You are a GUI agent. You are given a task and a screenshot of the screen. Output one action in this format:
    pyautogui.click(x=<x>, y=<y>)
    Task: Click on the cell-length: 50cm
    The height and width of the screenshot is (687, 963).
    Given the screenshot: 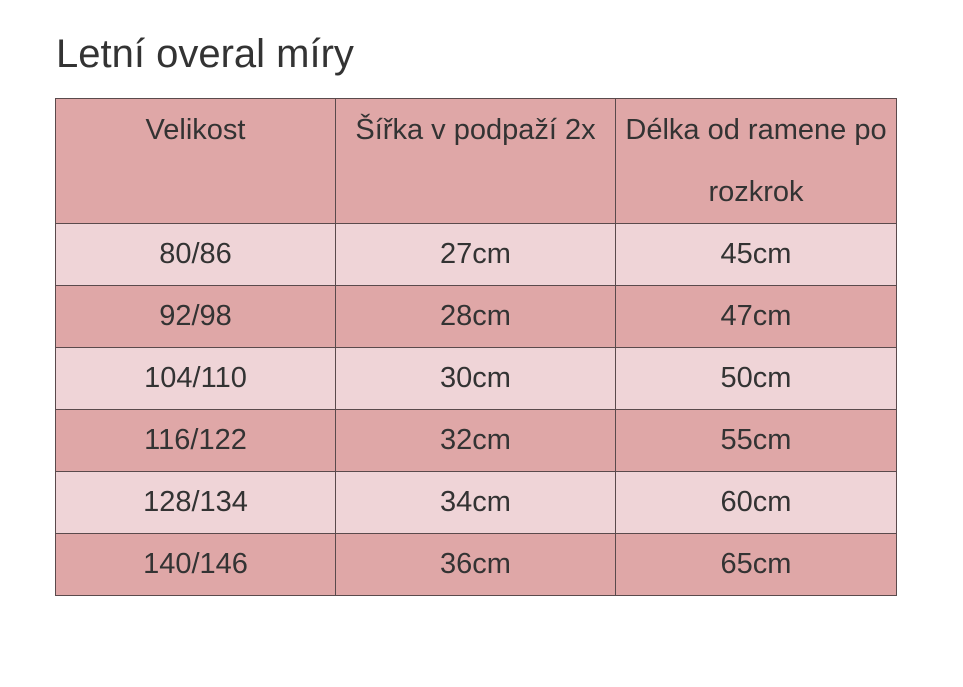 What is the action you would take?
    pyautogui.click(x=756, y=378)
    